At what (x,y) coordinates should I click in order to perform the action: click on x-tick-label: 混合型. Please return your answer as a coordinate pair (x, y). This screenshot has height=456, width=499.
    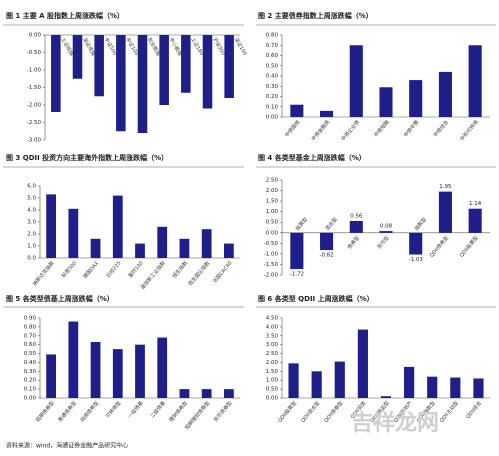
    Looking at the image, I should click on (331, 224).